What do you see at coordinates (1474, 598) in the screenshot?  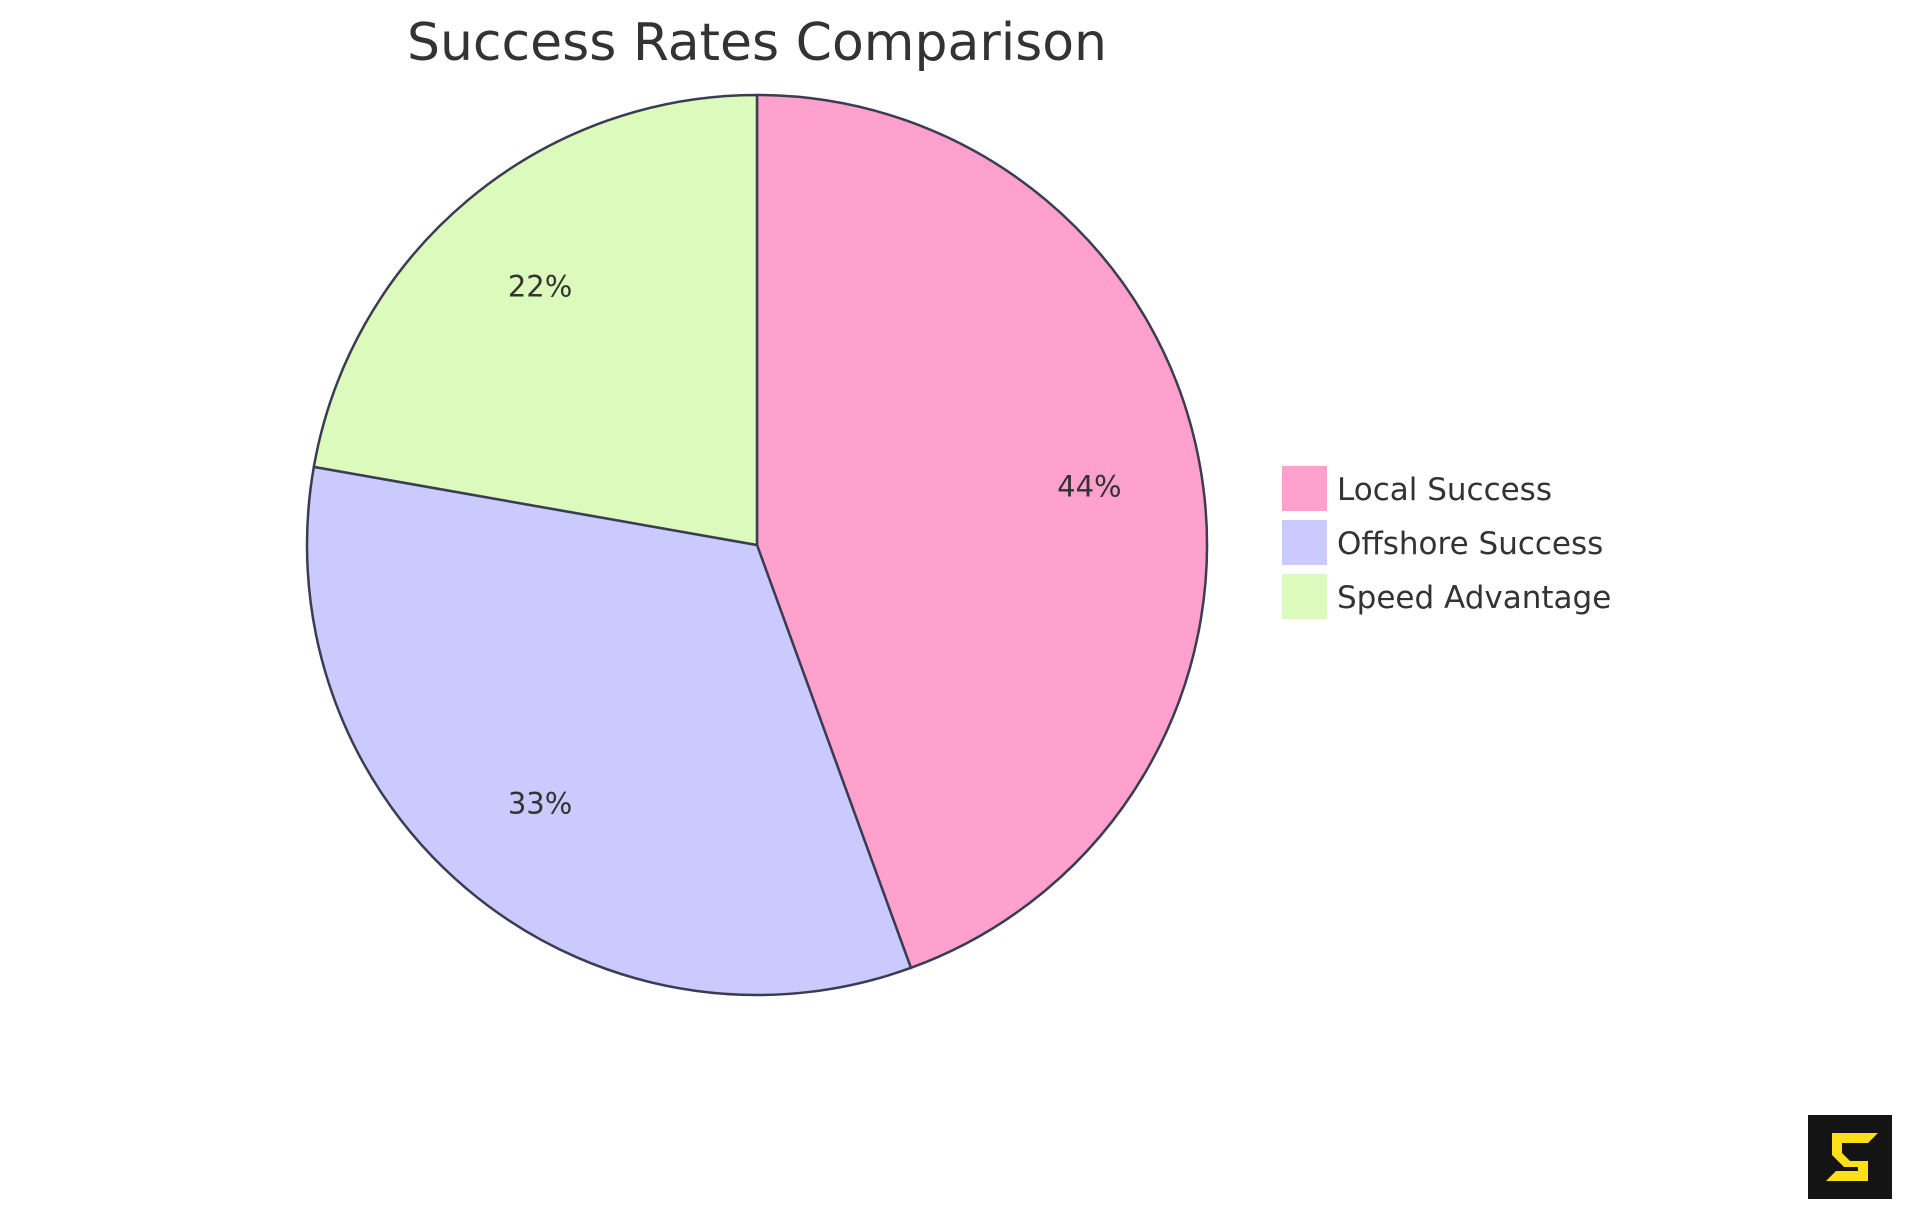 I see `legend-label: Speed Advantage` at bounding box center [1474, 598].